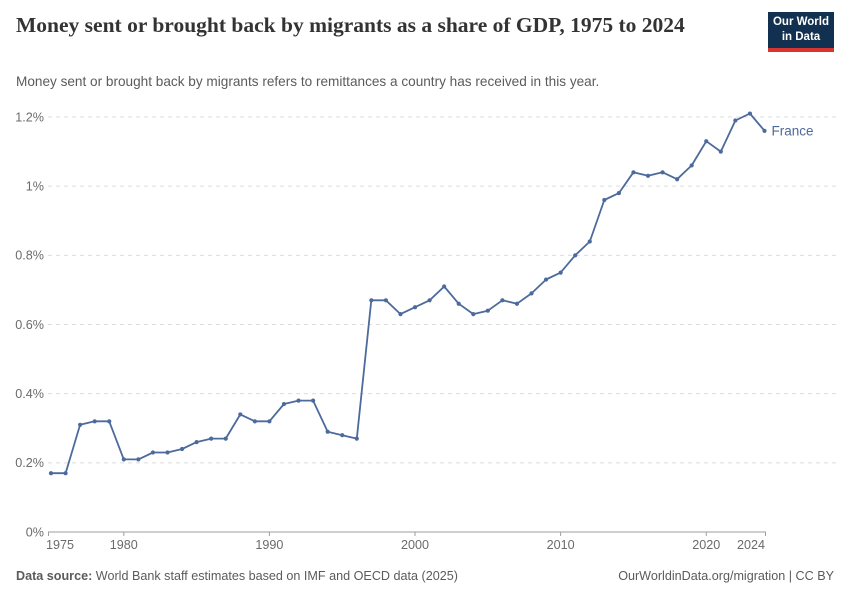 The image size is (850, 600). Describe the element at coordinates (35, 532) in the screenshot. I see `y-tick-label: 0%` at that location.